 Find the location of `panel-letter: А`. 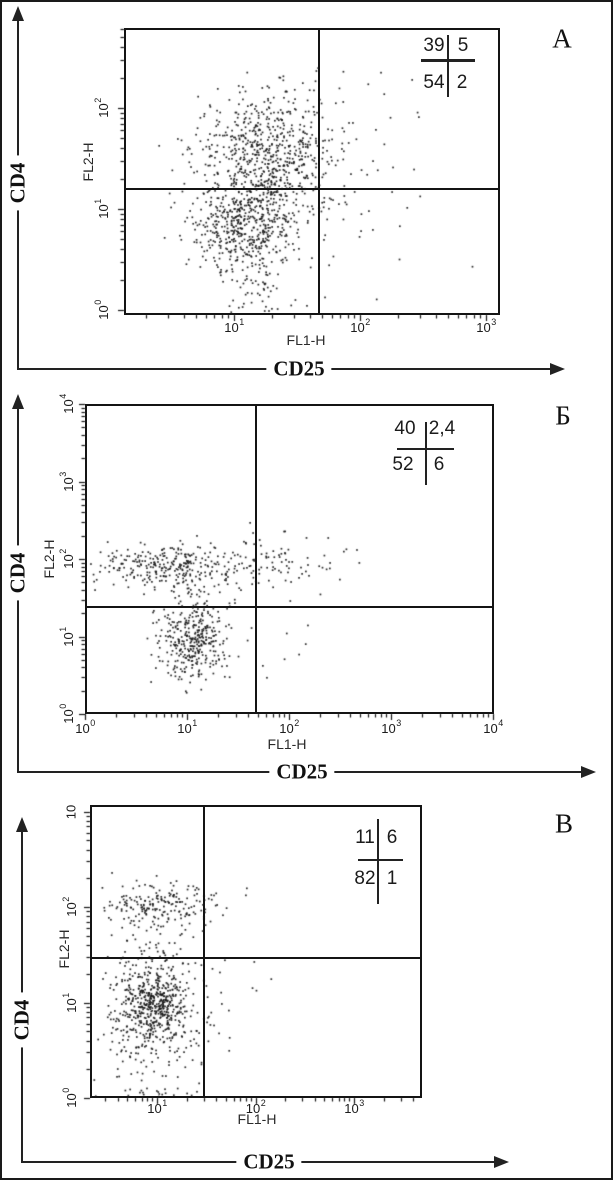

panel-letter: А is located at coordinates (562, 38).